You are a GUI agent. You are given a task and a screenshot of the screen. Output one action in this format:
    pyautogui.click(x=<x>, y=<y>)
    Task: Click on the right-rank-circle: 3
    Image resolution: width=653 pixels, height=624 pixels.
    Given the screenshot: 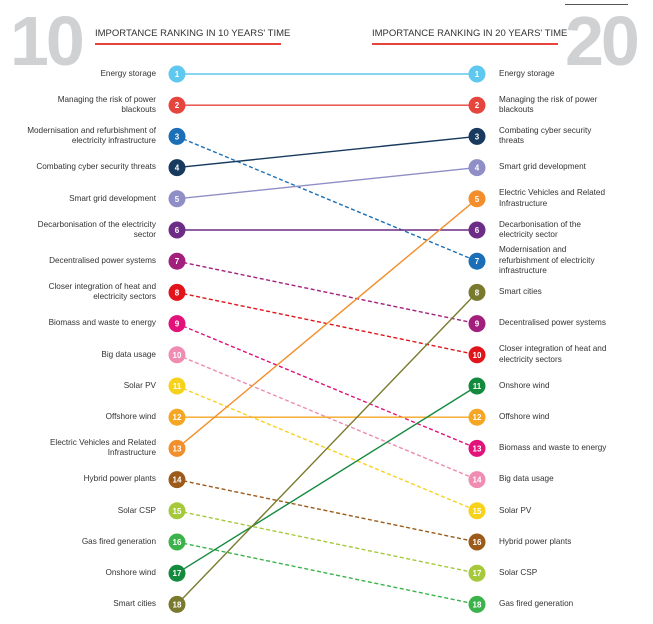 What is the action you would take?
    pyautogui.click(x=477, y=136)
    